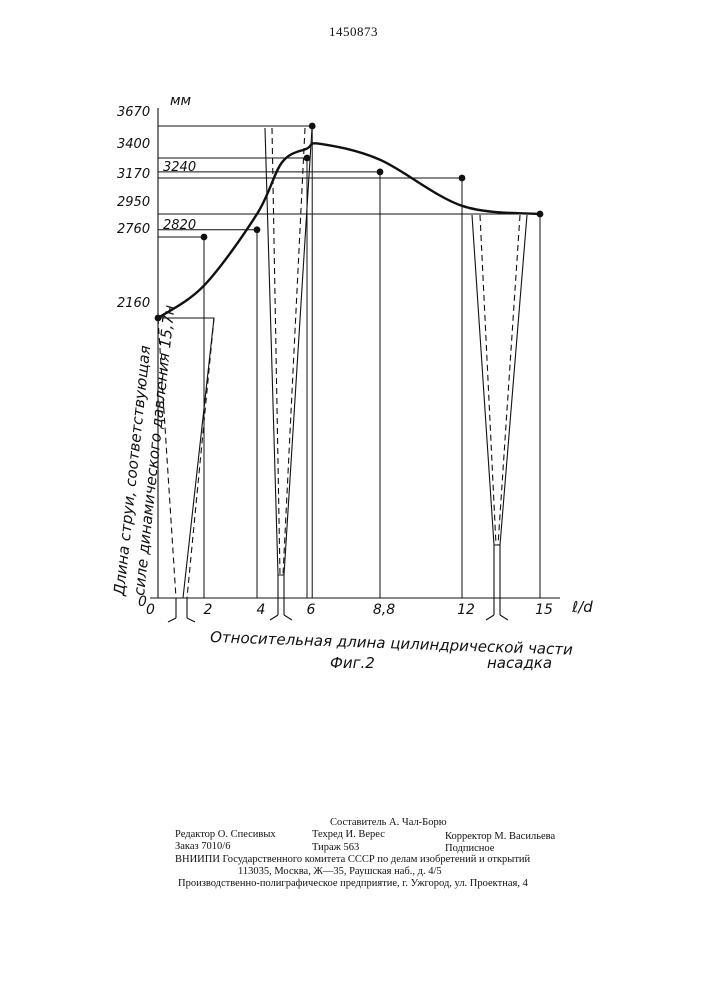 The width and height of the screenshot is (707, 1000). Describe the element at coordinates (225, 835) in the screenshot. I see `imprint-editor: Редактор О. Спесивых` at that location.